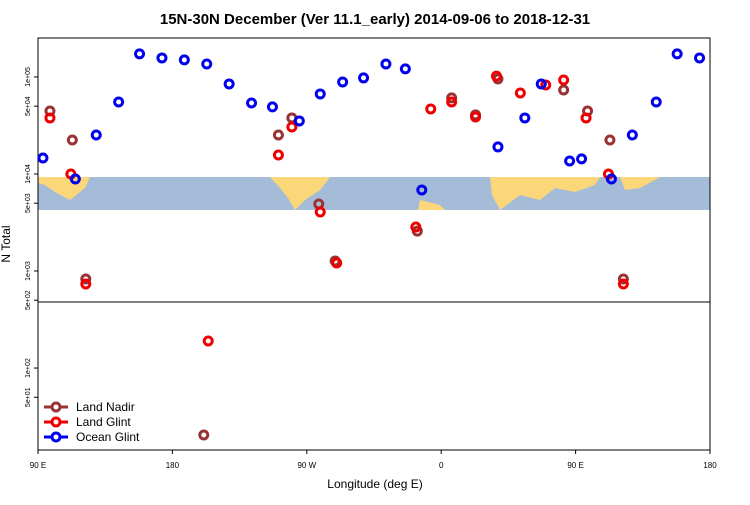 This screenshot has width=750, height=505. I want to click on legend-label: Ocean Glint, so click(108, 437).